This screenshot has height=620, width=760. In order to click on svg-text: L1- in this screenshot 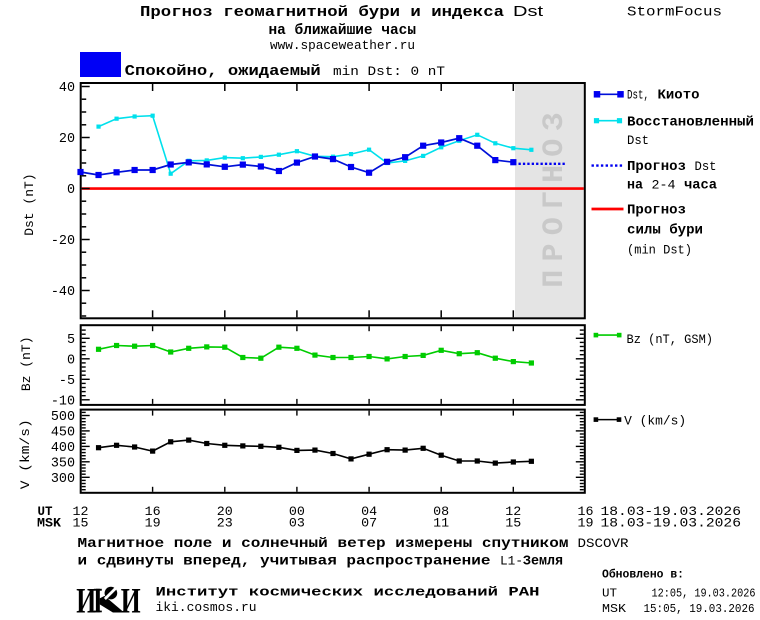, I will do `click(511, 561)`.